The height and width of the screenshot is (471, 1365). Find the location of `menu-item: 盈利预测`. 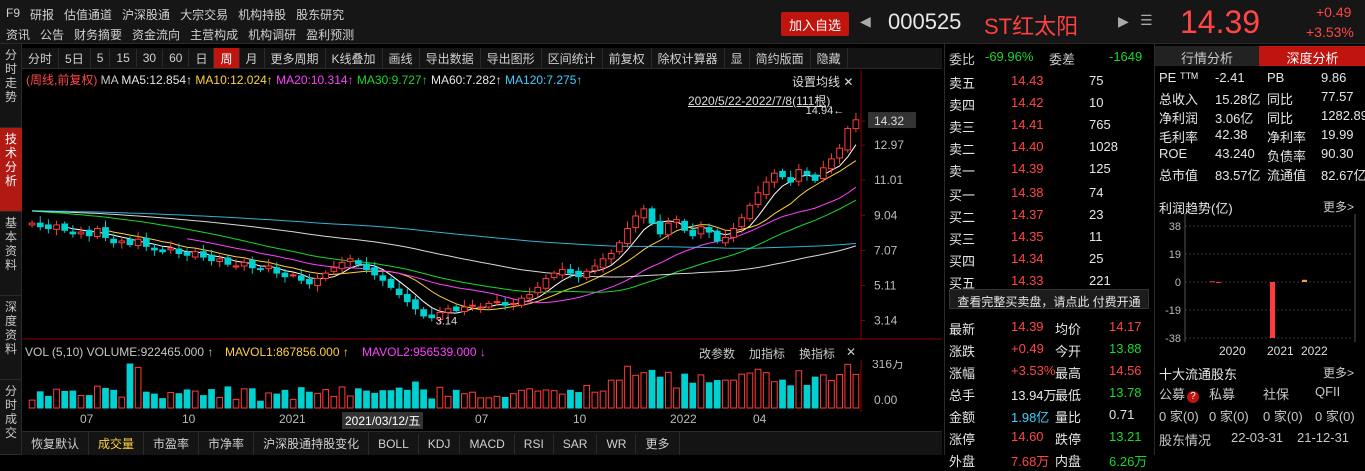

menu-item: 盈利预测 is located at coordinates (330, 35).